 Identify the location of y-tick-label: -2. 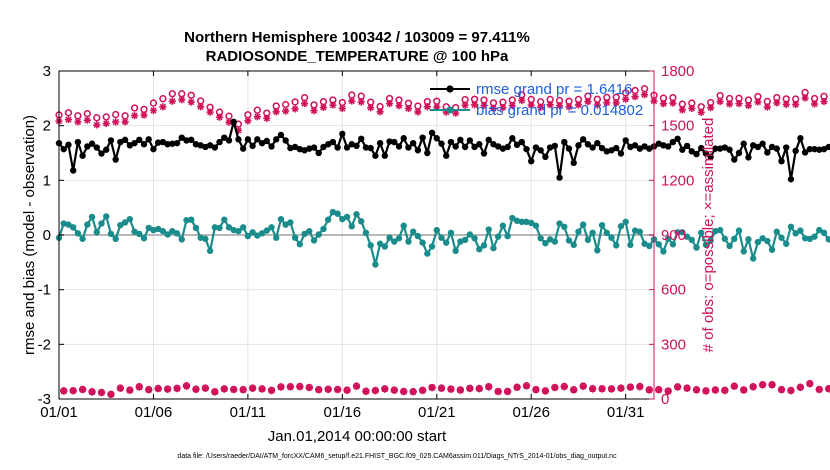
(44, 344).